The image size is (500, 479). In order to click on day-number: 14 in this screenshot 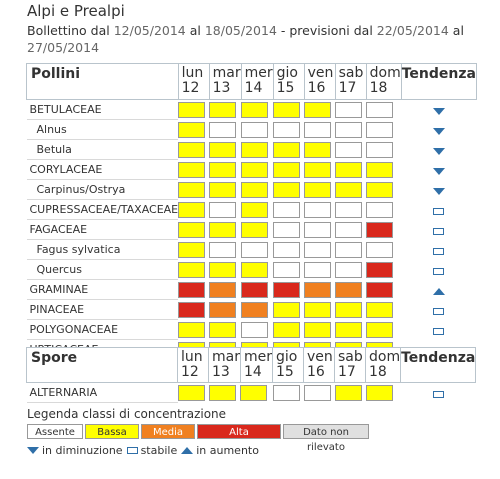, I will do `click(253, 88)`.